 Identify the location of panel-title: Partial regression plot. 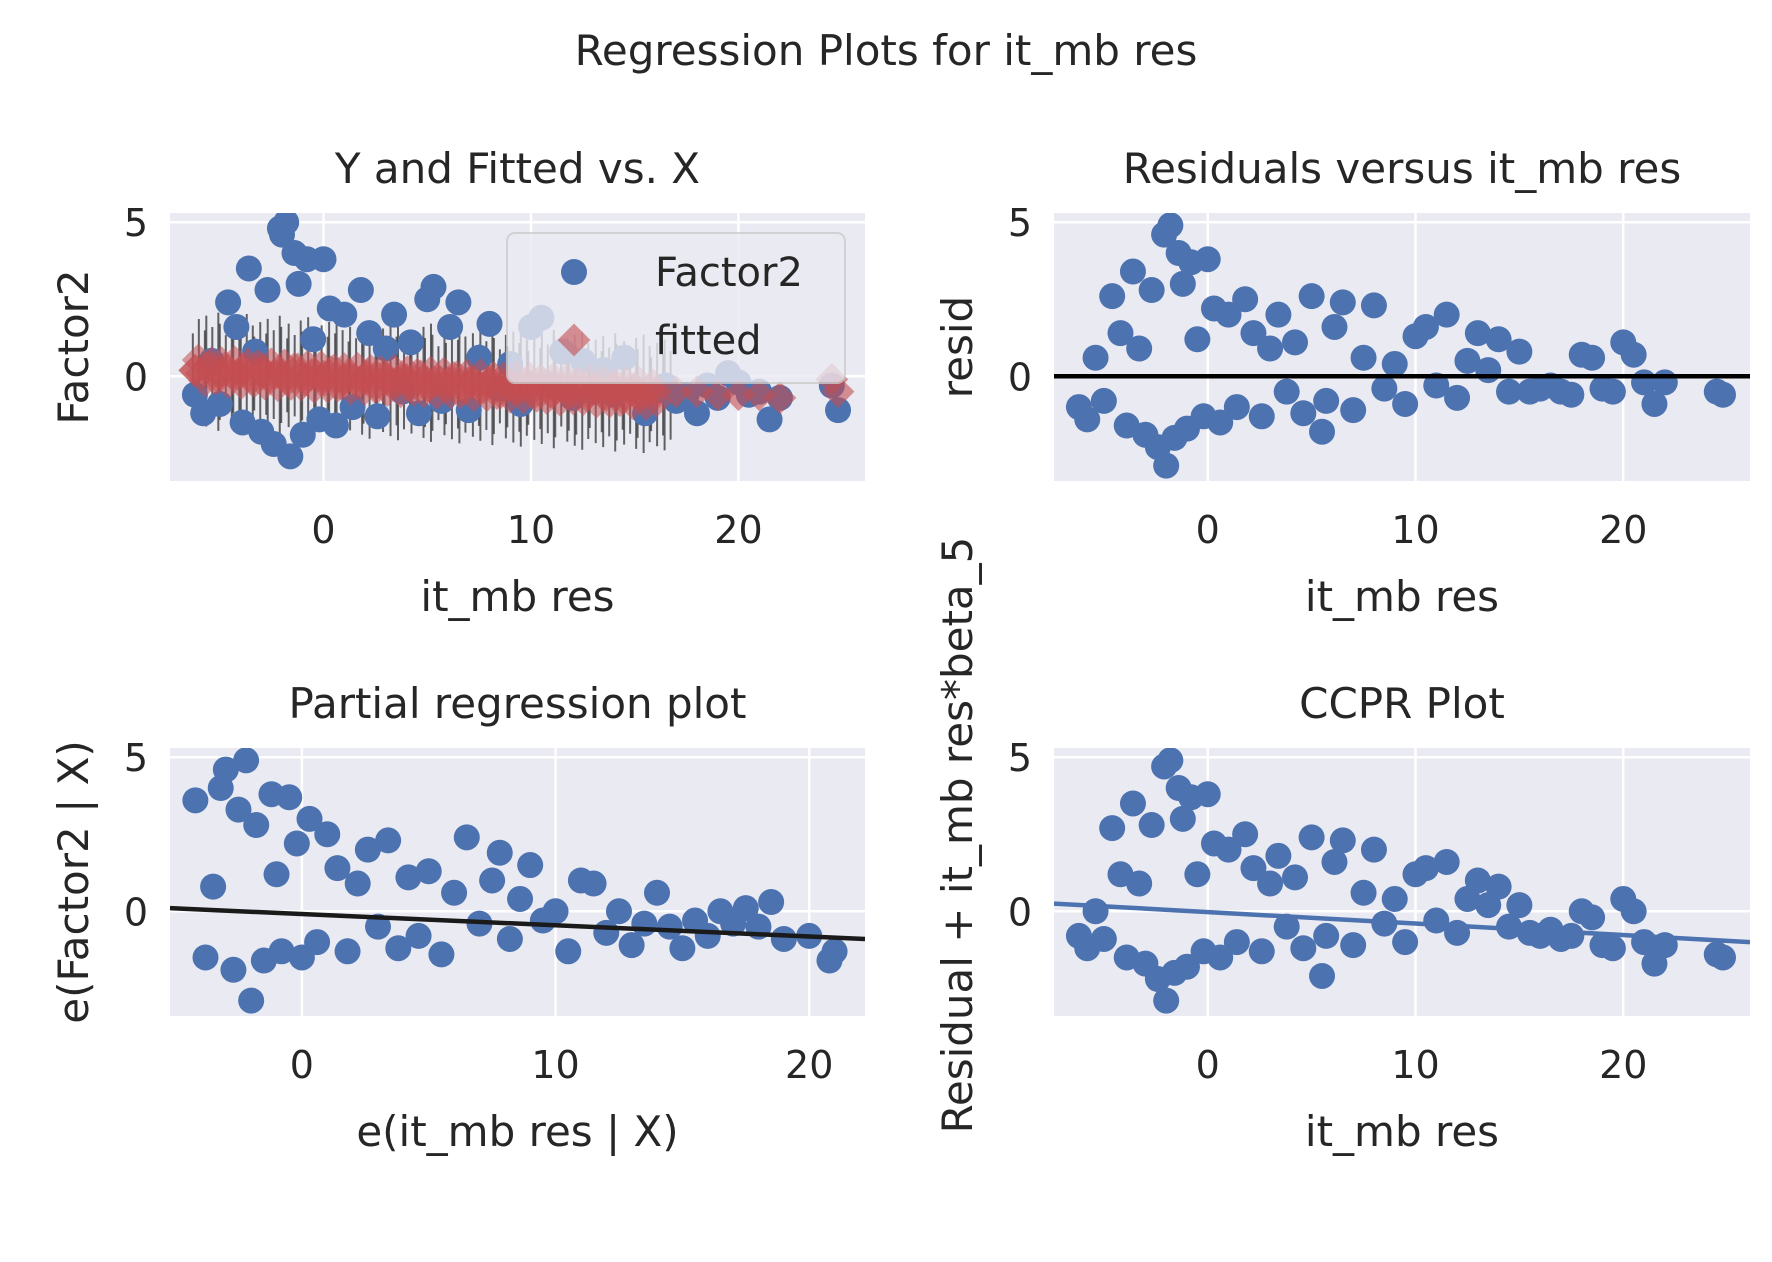
(518, 703).